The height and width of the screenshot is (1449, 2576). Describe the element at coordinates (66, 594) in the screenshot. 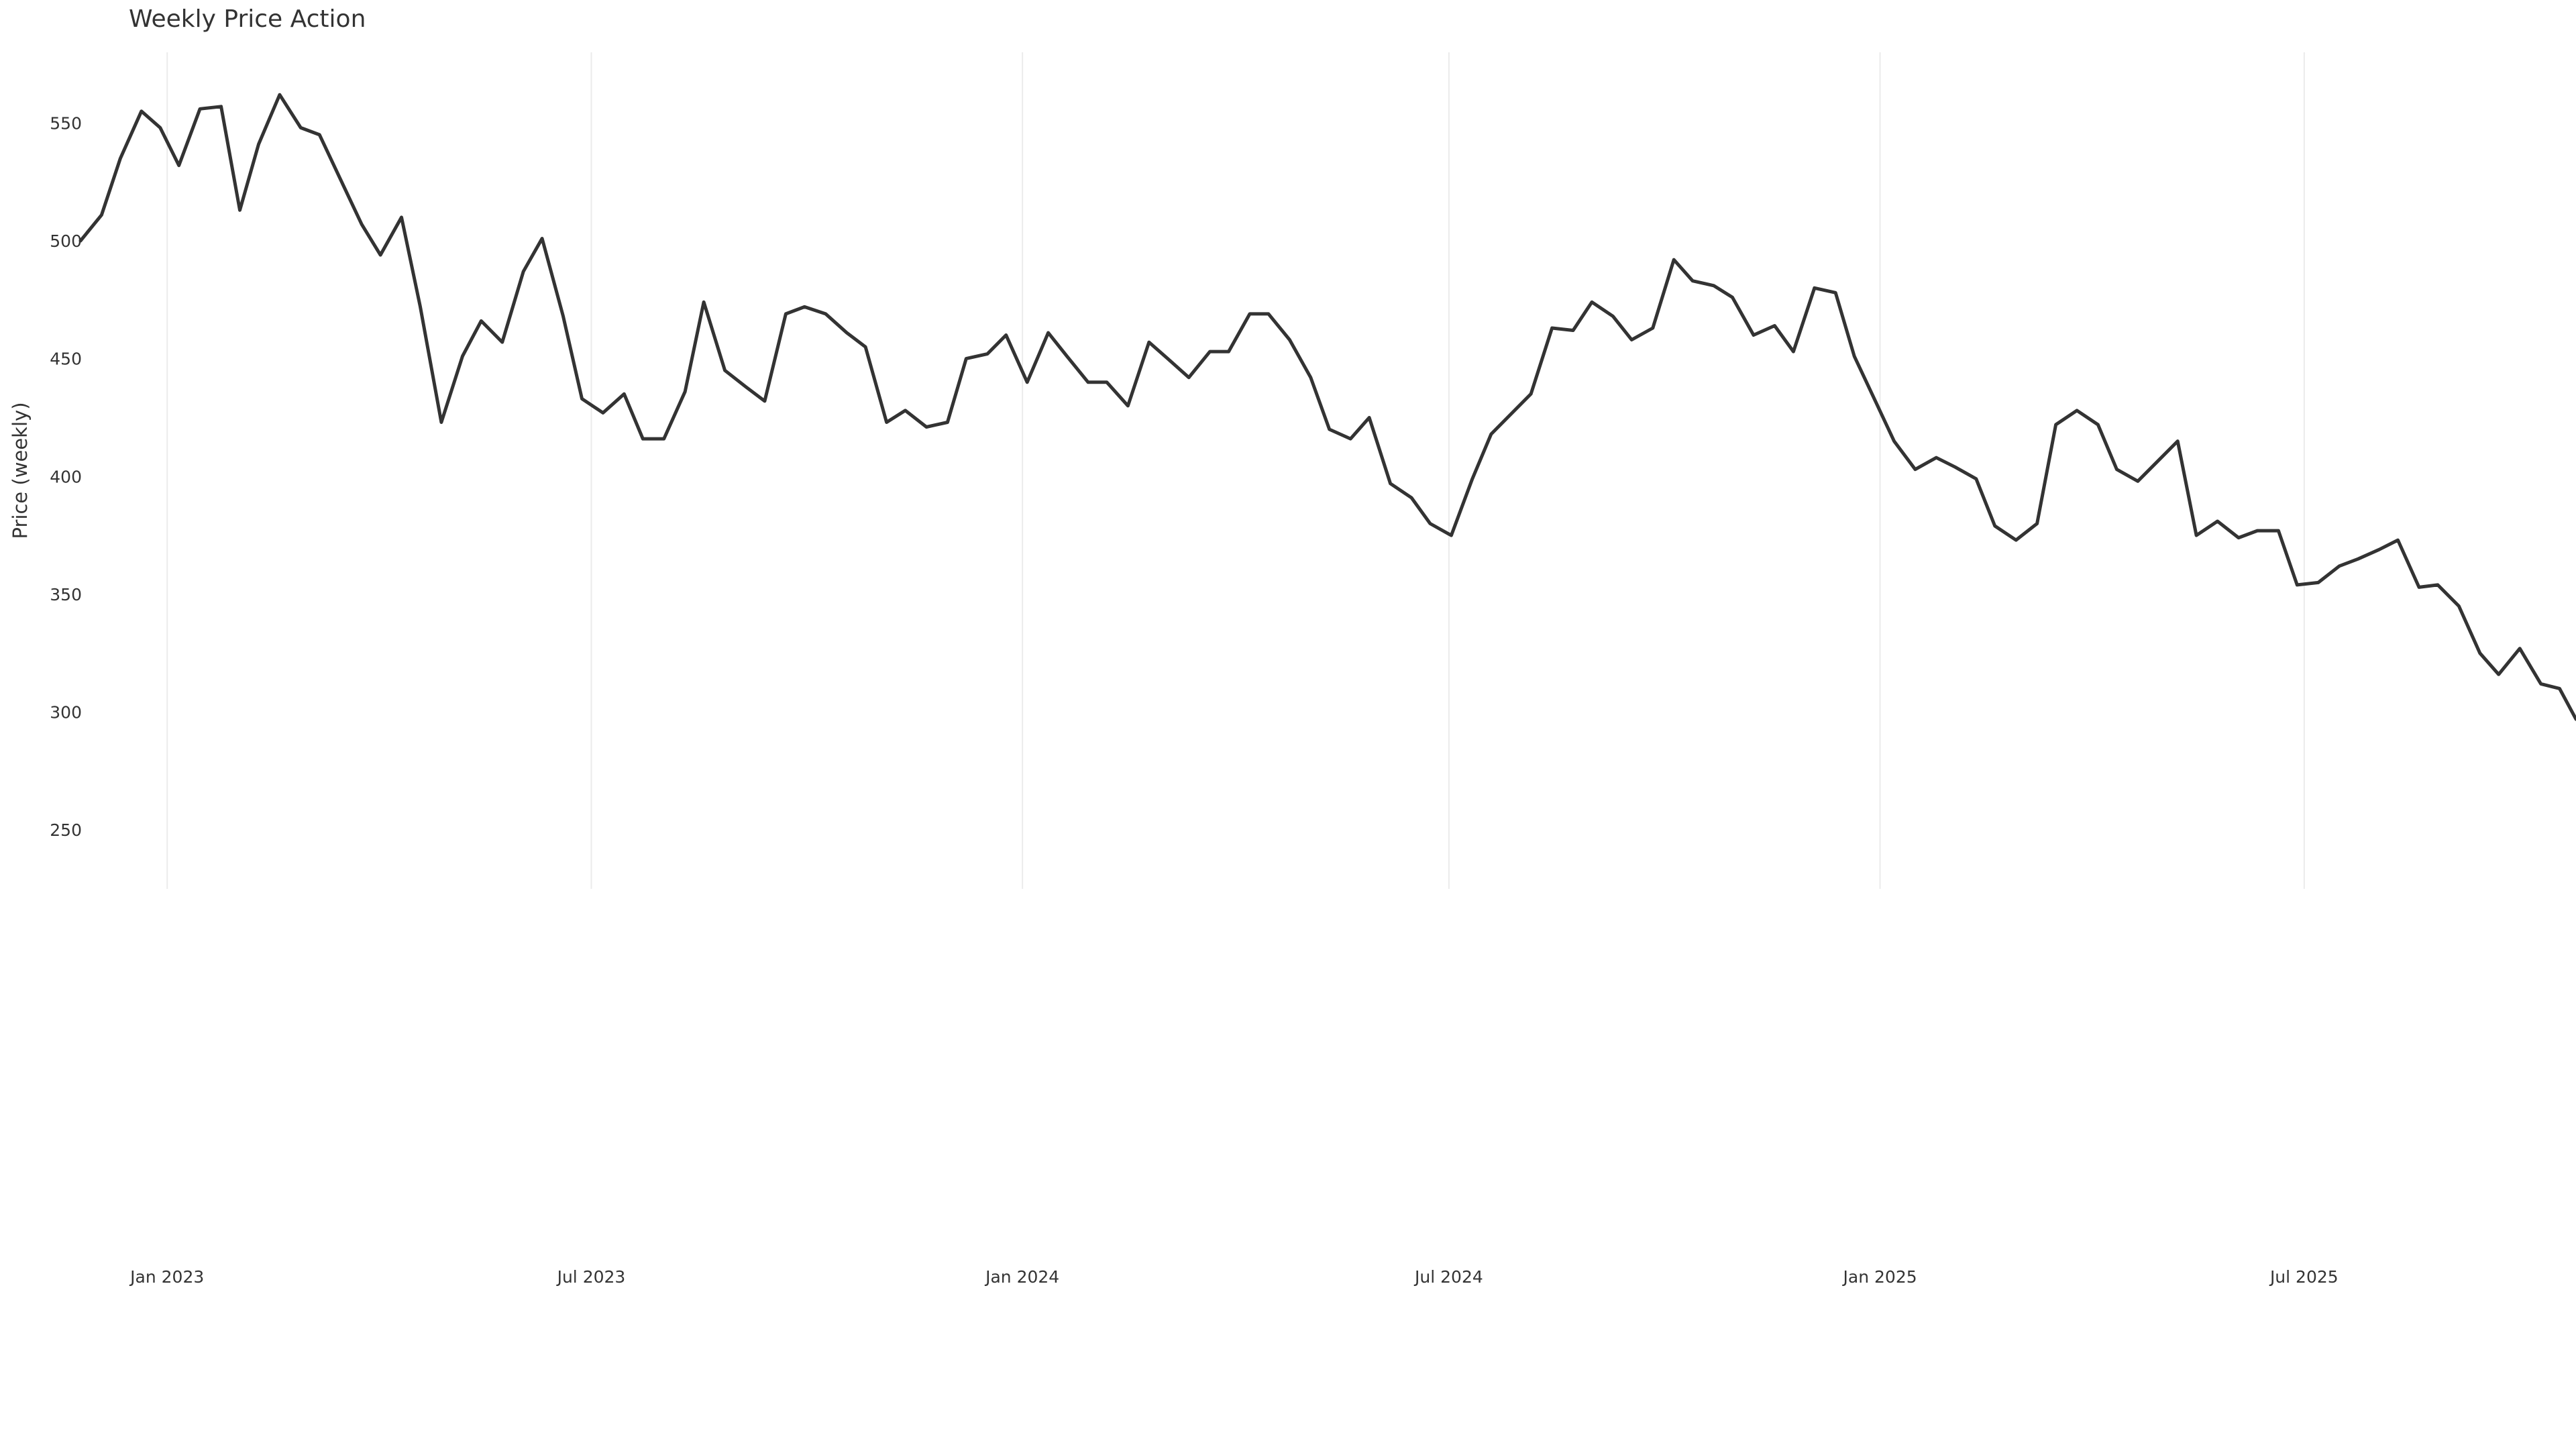

I see `price-y-tick-label: 350` at that location.